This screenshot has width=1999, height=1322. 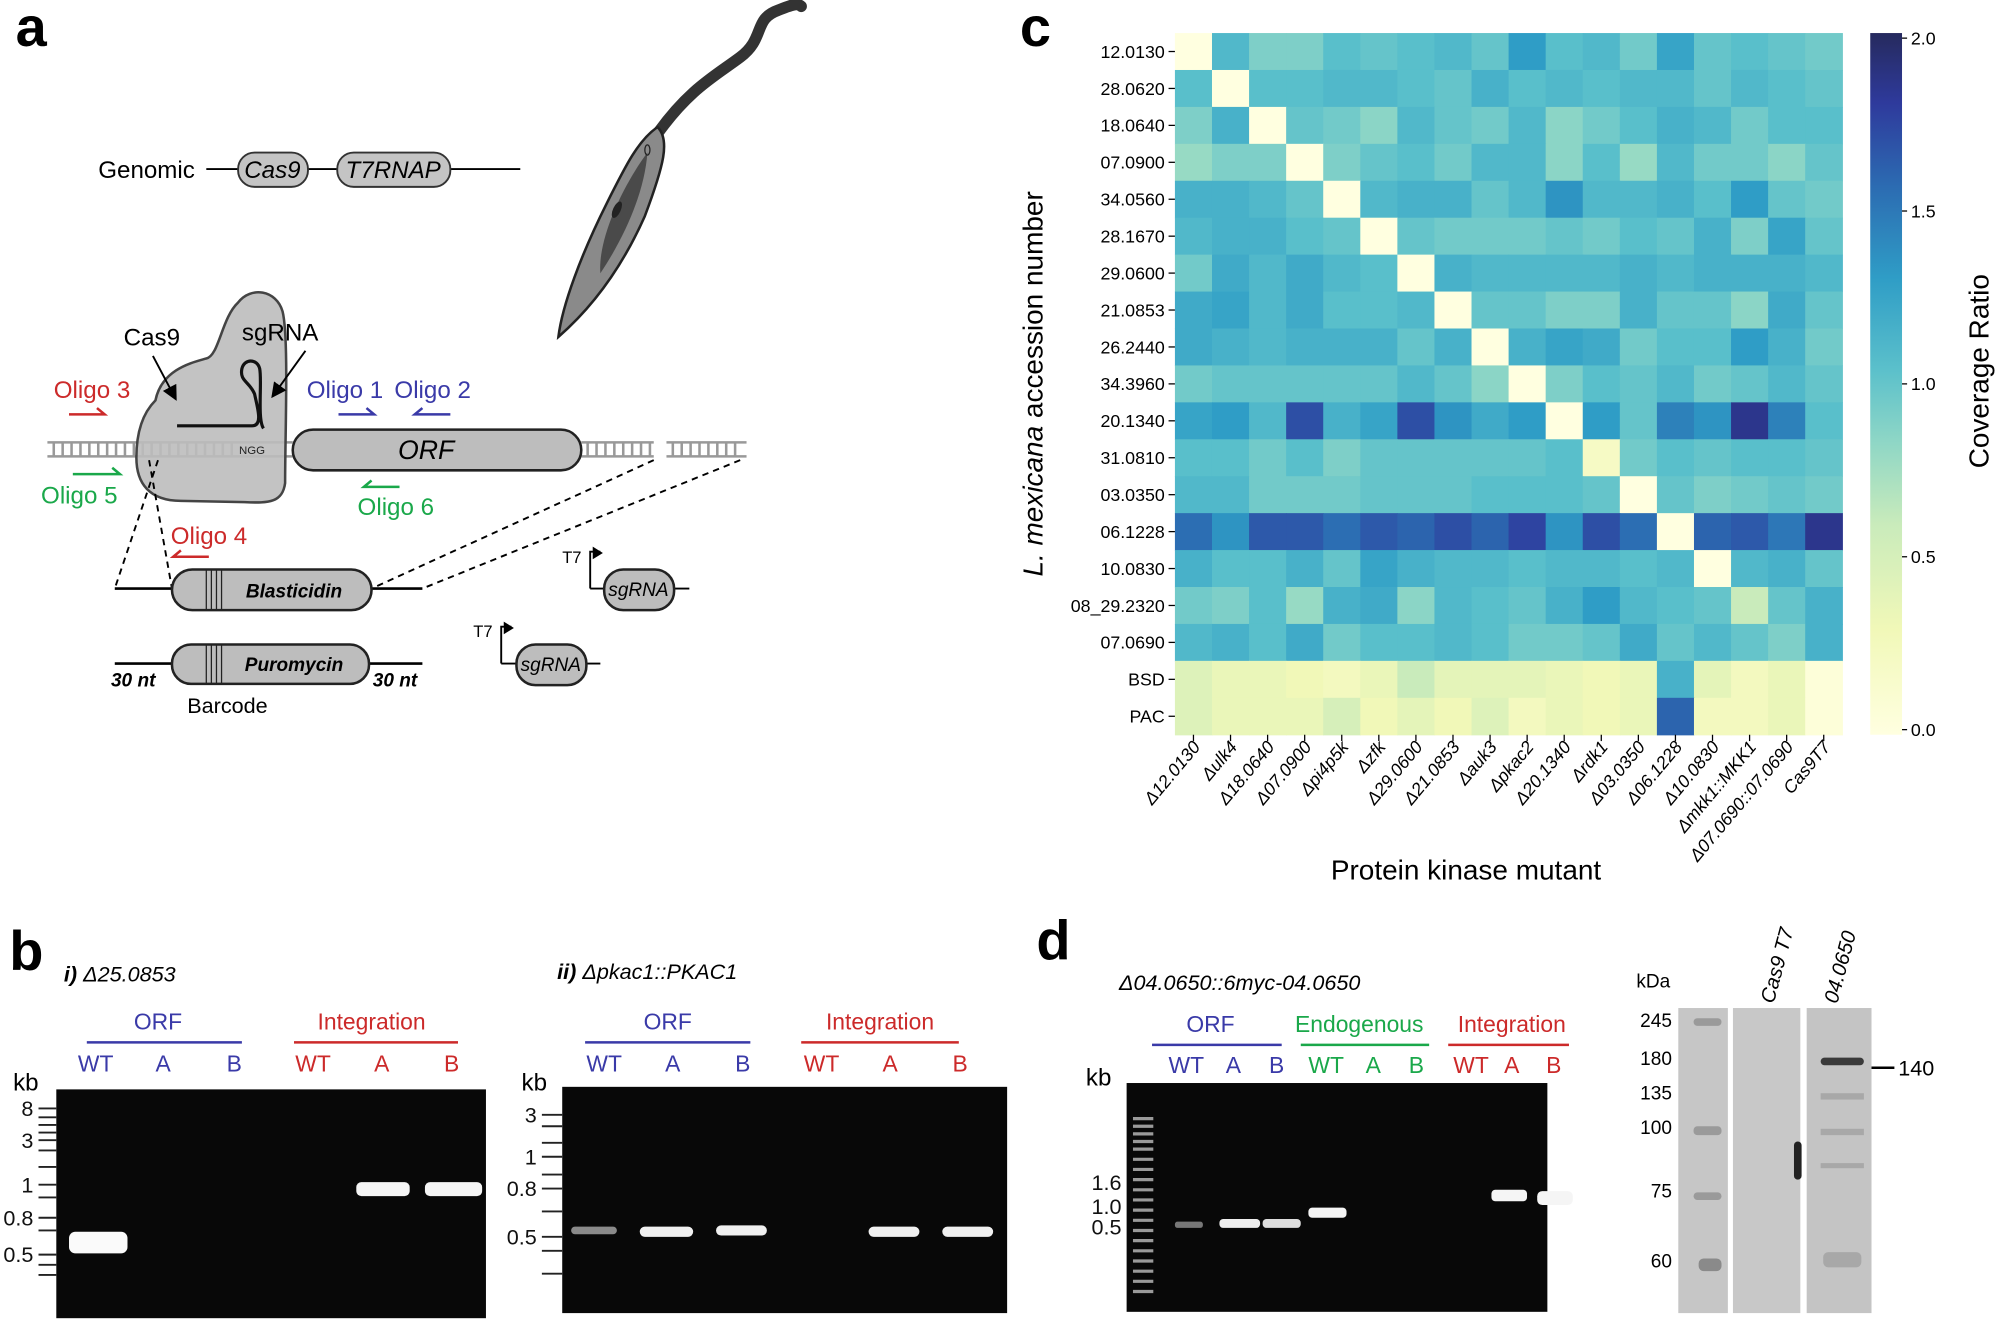 What do you see at coordinates (1923, 384) in the screenshot?
I see `colorbar-tick-label: 1.0` at bounding box center [1923, 384].